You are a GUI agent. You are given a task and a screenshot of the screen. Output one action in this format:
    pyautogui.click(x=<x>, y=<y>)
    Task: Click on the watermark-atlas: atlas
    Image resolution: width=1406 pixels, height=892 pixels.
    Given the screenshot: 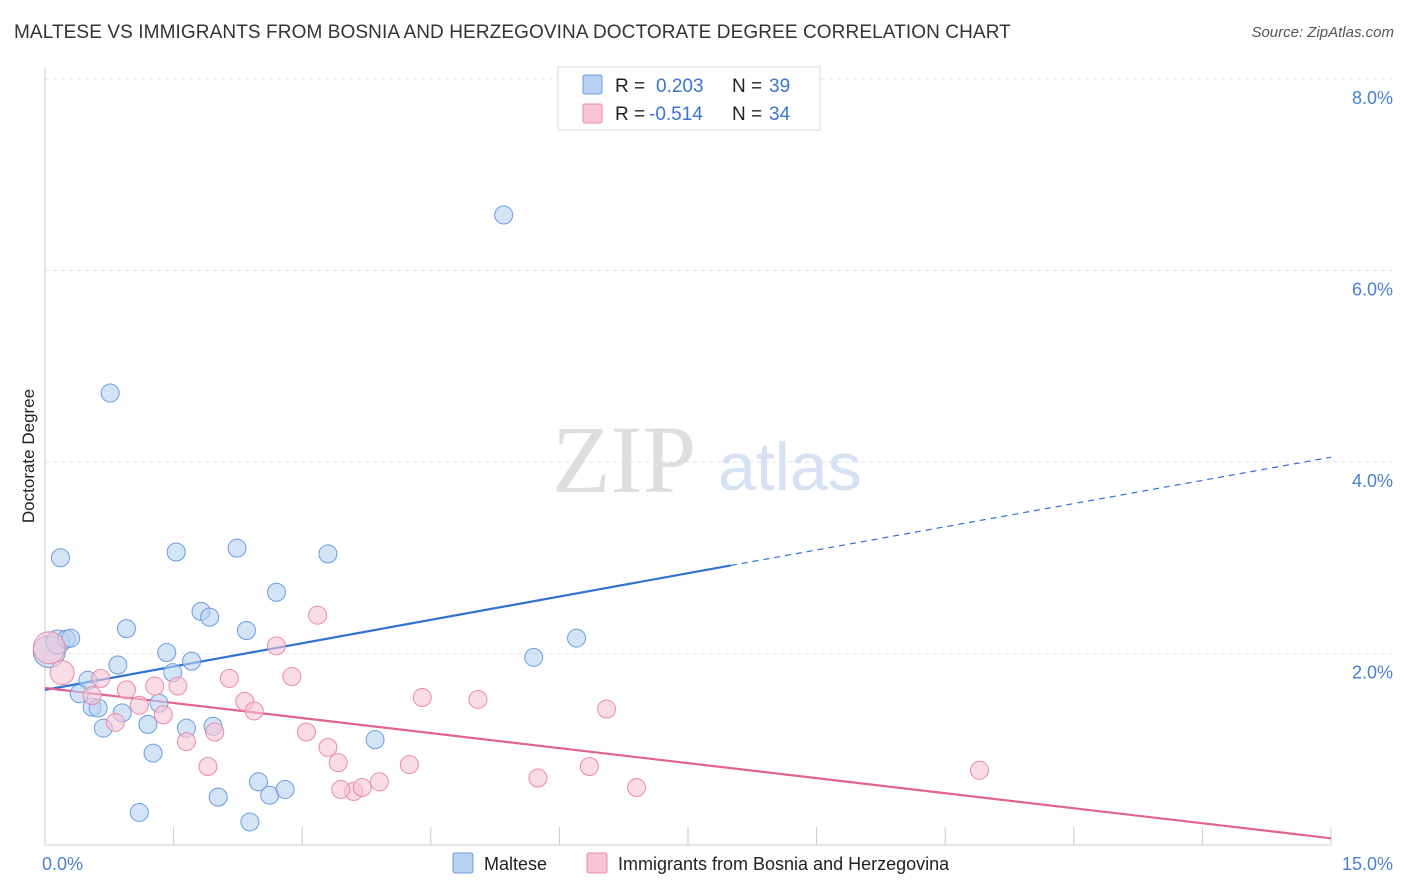 What is the action you would take?
    pyautogui.click(x=790, y=467)
    